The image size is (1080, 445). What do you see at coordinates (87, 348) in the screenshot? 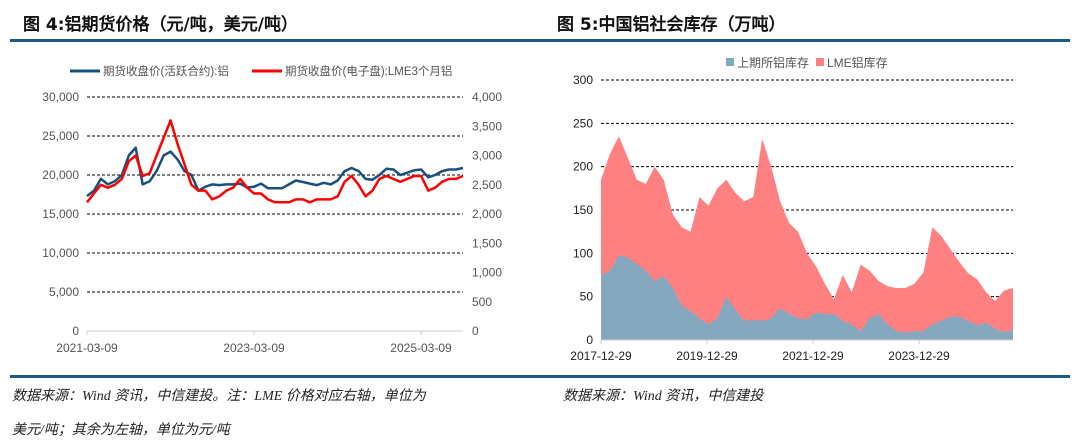
I see `x-tick-label: 2021-03-09` at bounding box center [87, 348].